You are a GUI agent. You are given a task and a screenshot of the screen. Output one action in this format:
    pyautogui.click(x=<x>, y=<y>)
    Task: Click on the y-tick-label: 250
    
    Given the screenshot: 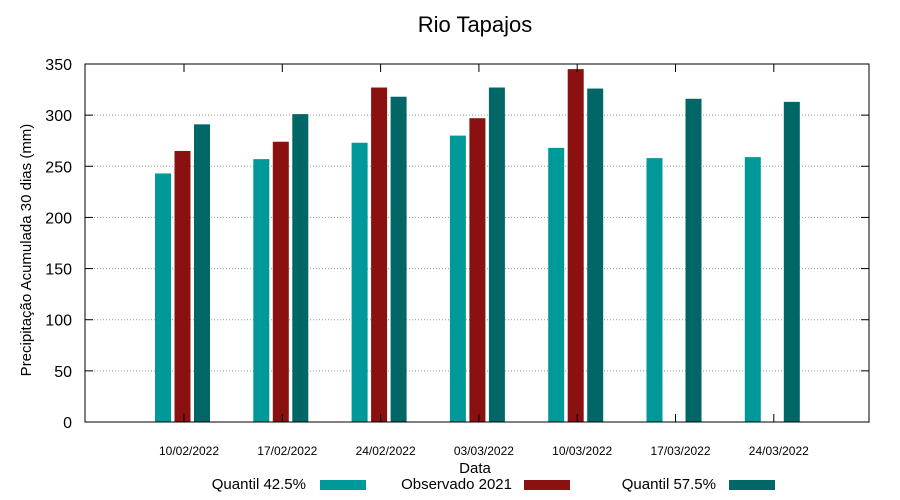 What is the action you would take?
    pyautogui.click(x=58, y=167)
    